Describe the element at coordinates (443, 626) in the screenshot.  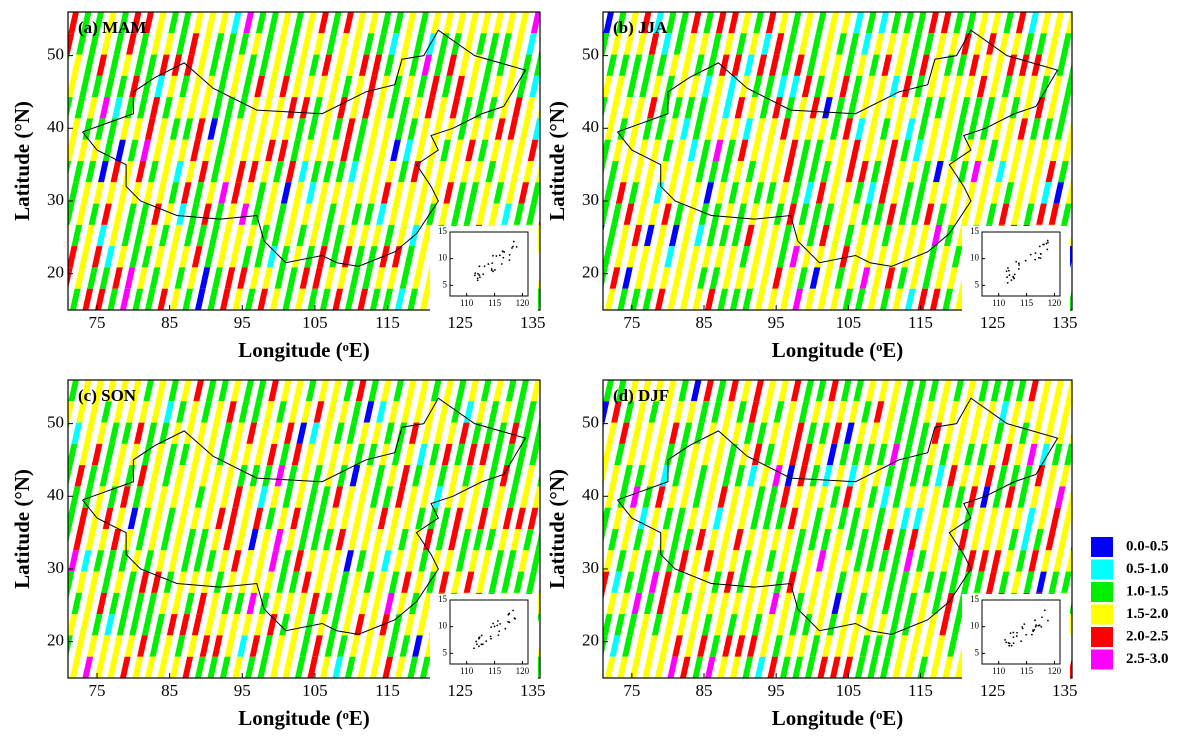
I see `inset-y-tick-label: 10` at that location.